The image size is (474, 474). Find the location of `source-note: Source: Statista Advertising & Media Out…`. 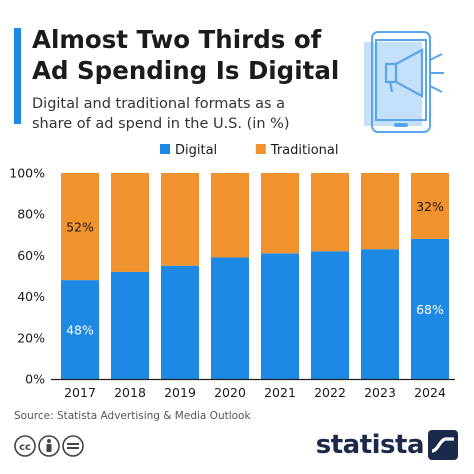

source-note: Source: Statista Advertising & Media Out… is located at coordinates (132, 416).